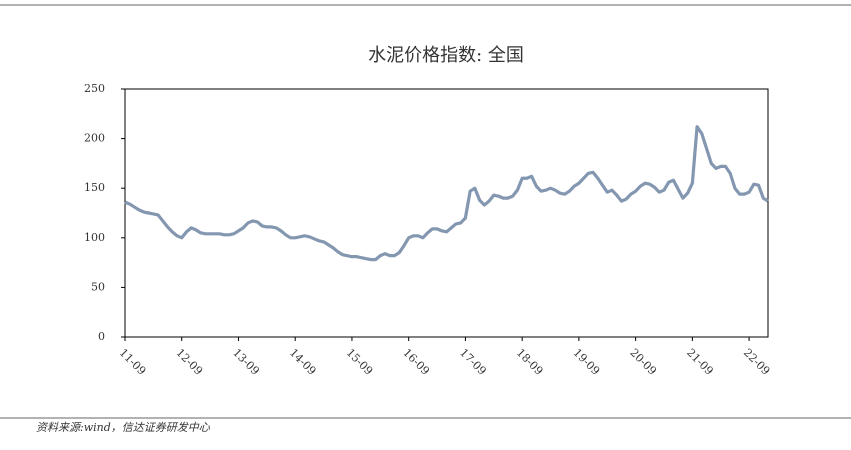 Image resolution: width=851 pixels, height=450 pixels. What do you see at coordinates (133, 362) in the screenshot?
I see `x-tick-label: 11-09` at bounding box center [133, 362].